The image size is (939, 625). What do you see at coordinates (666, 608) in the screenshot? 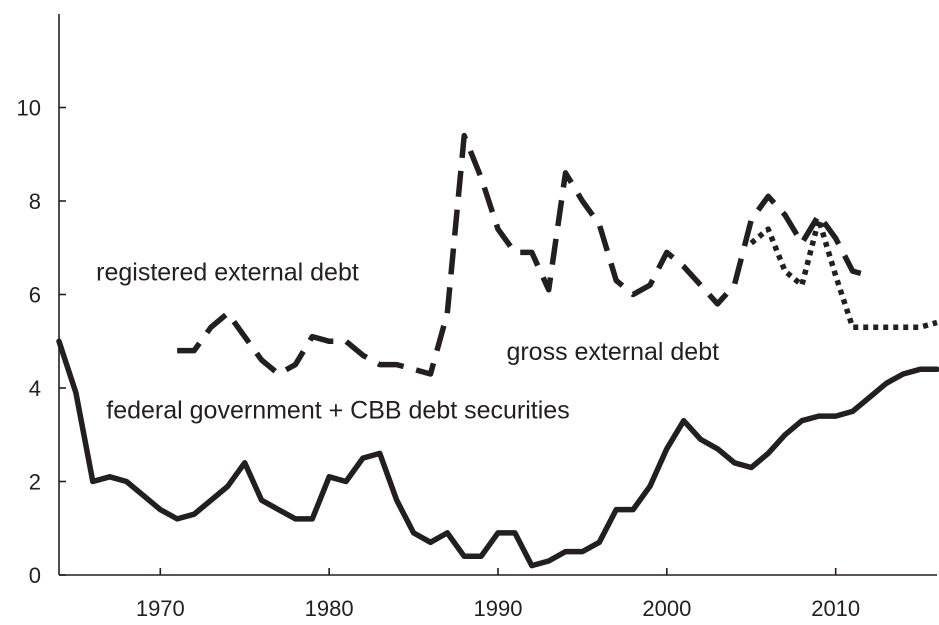
I see `x-tick-label: 2000` at bounding box center [666, 608].